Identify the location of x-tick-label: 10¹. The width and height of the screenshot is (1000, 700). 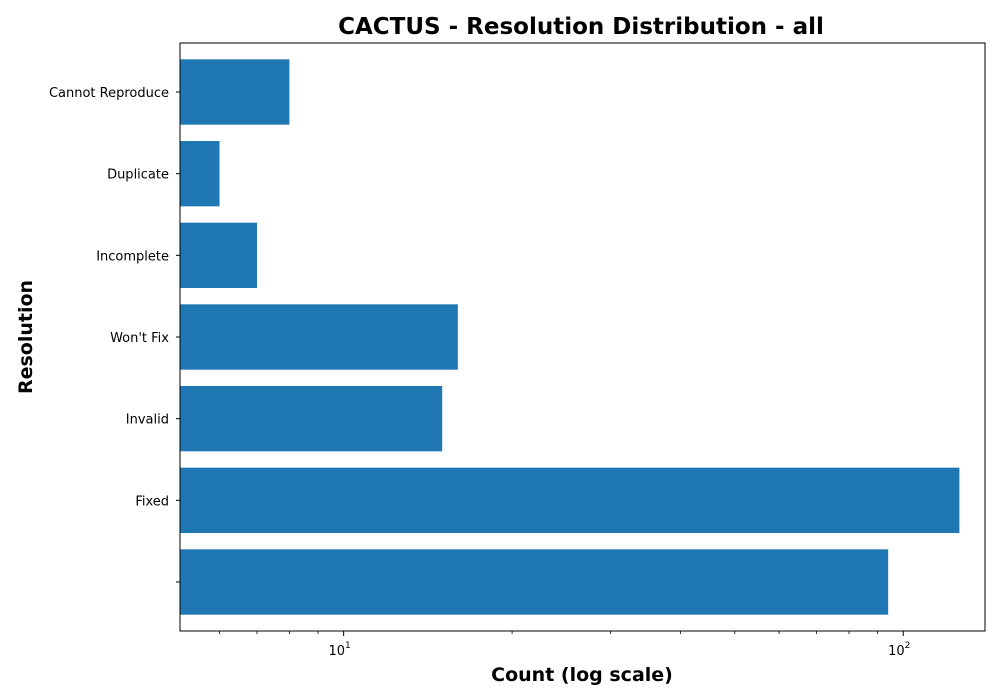
(339, 650).